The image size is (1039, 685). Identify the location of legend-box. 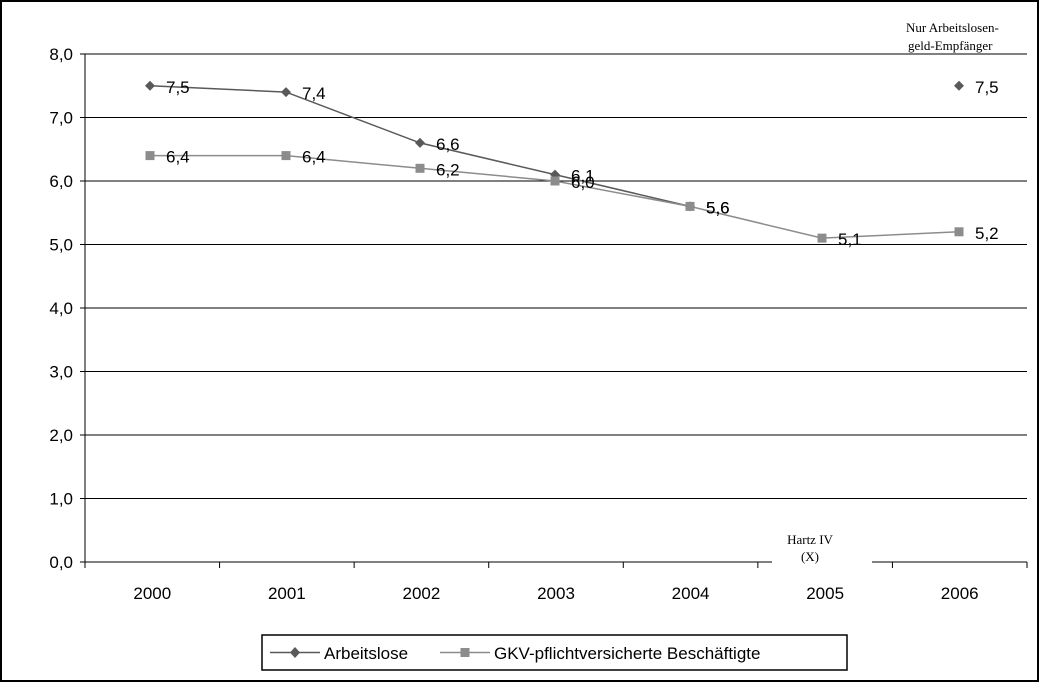
(554, 652).